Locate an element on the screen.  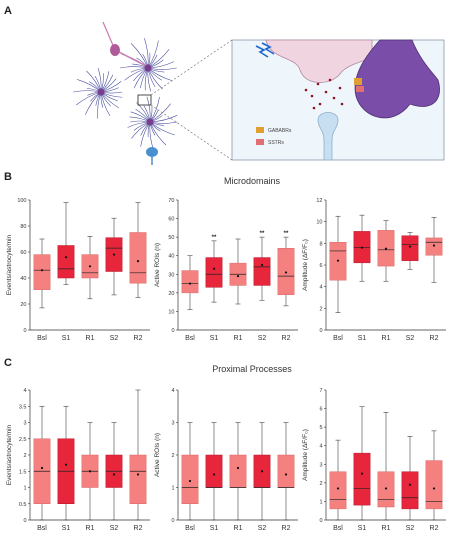
section-title-microdomains: Microdomains is located at coordinates (252, 181).